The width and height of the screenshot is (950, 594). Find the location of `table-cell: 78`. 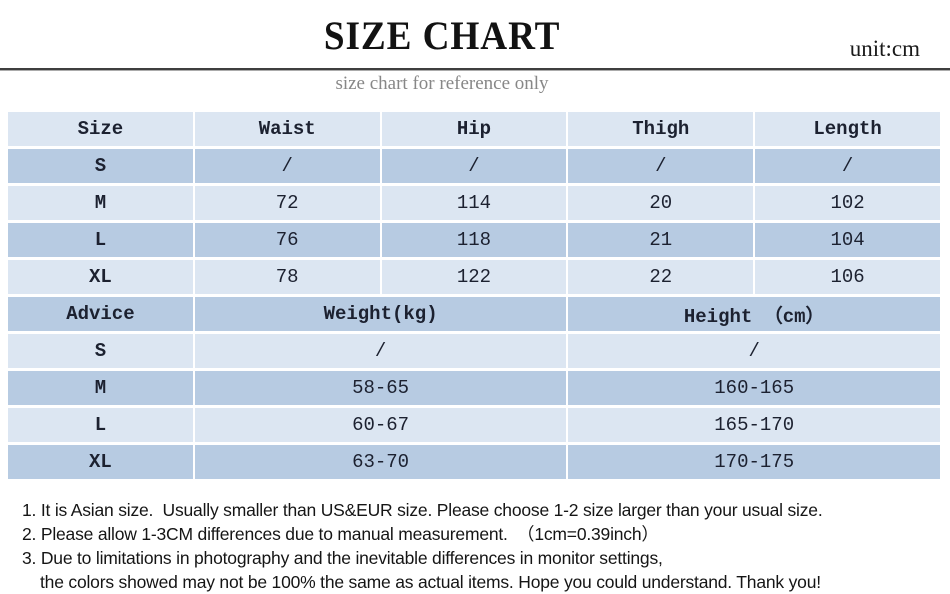

table-cell: 78 is located at coordinates (287, 277).